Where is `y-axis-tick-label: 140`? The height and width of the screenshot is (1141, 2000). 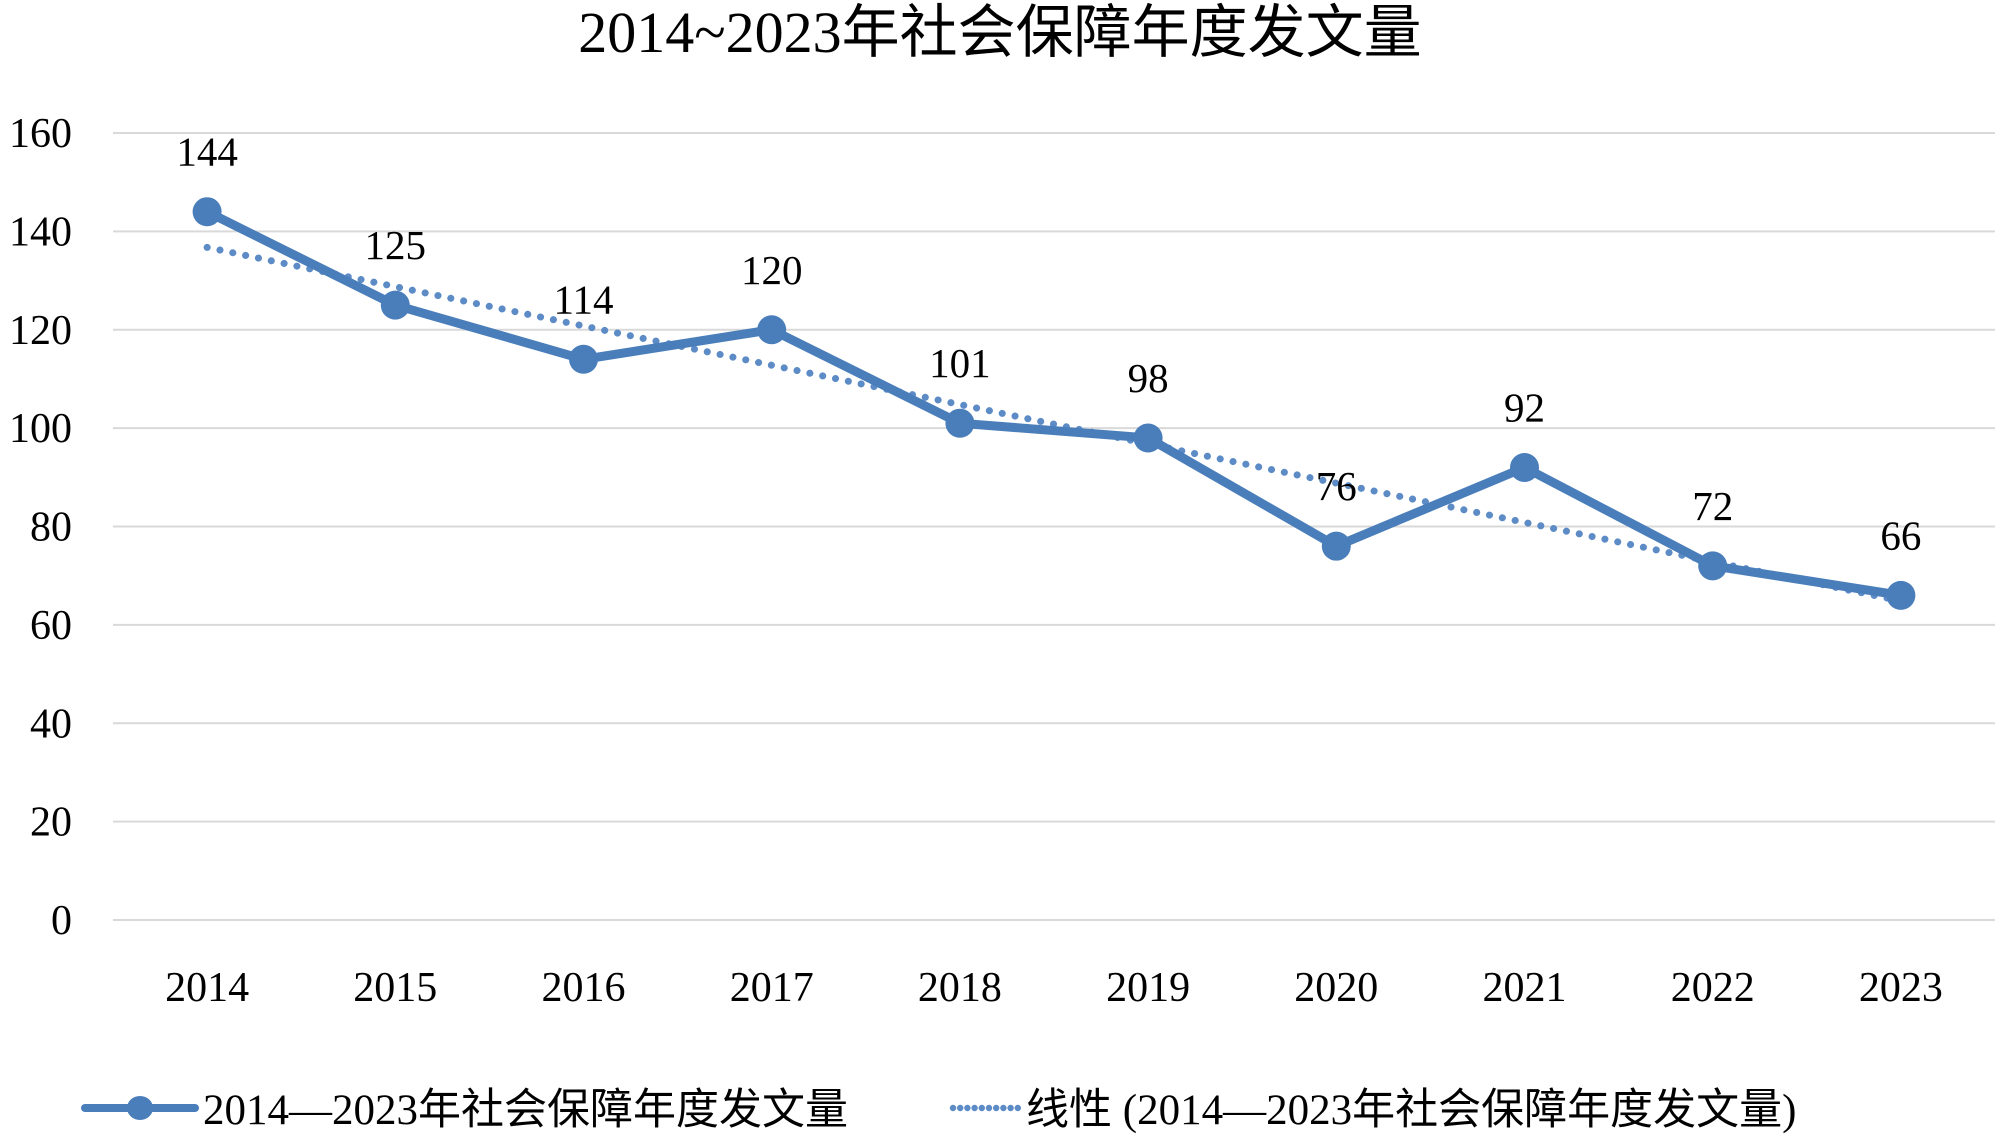 y-axis-tick-label: 140 is located at coordinates (40, 232).